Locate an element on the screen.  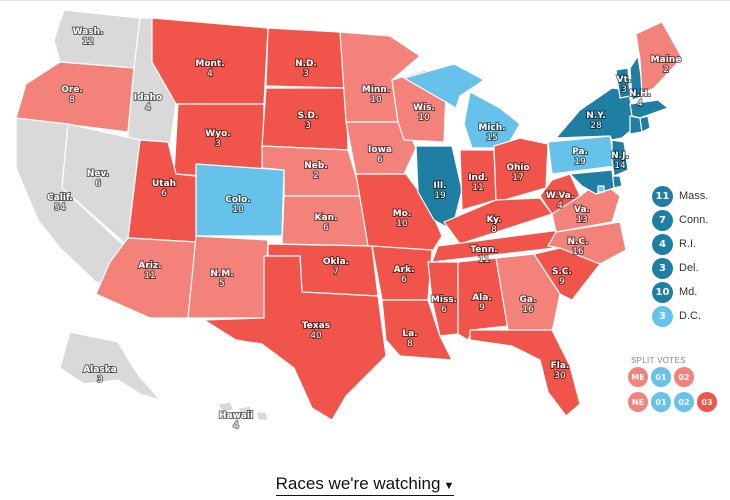
state-n-h is located at coordinates (637, 78).